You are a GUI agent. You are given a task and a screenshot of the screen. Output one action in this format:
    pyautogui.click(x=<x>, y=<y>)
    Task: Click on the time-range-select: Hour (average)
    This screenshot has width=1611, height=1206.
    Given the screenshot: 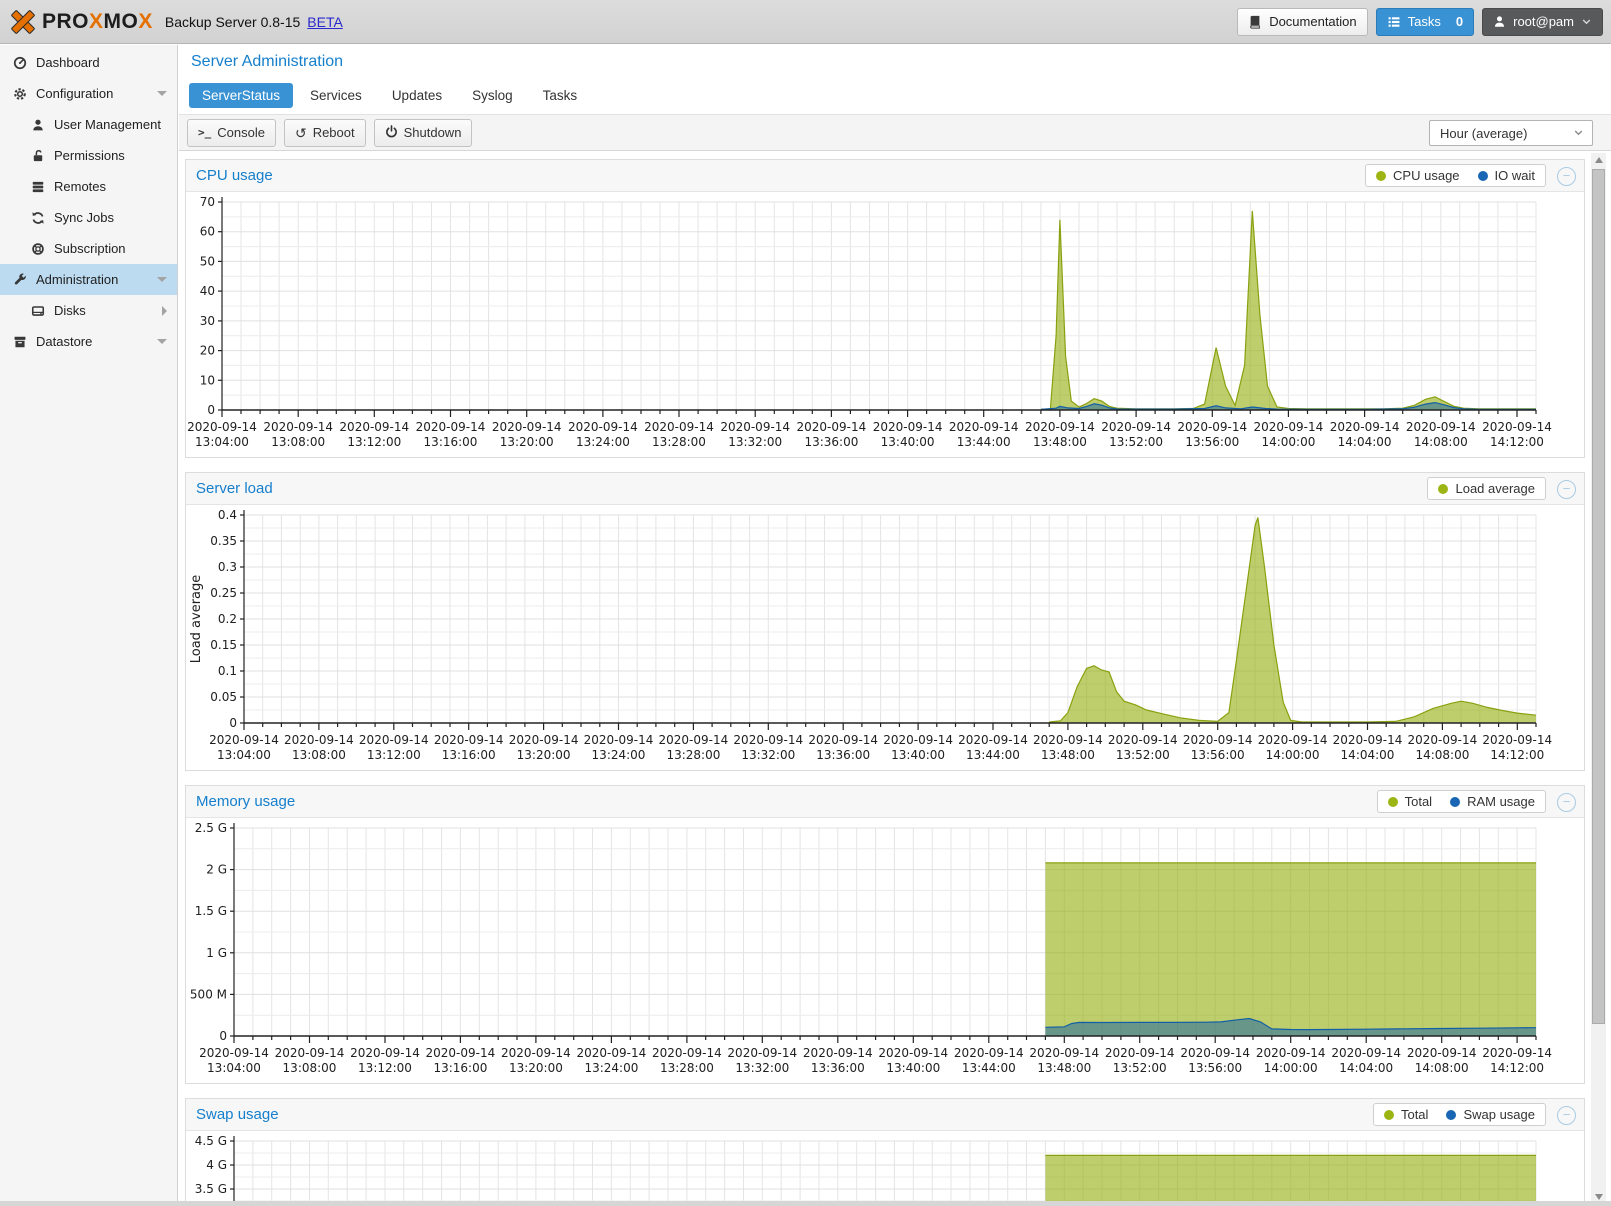 What is the action you would take?
    pyautogui.click(x=1511, y=133)
    